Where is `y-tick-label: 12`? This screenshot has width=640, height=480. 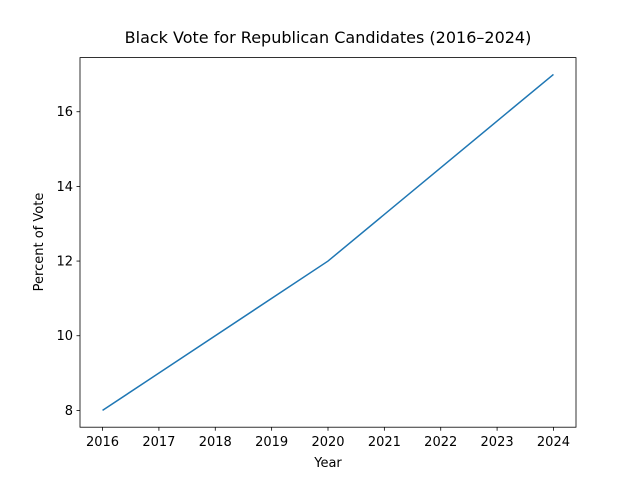 y-tick-label: 12 is located at coordinates (64, 262).